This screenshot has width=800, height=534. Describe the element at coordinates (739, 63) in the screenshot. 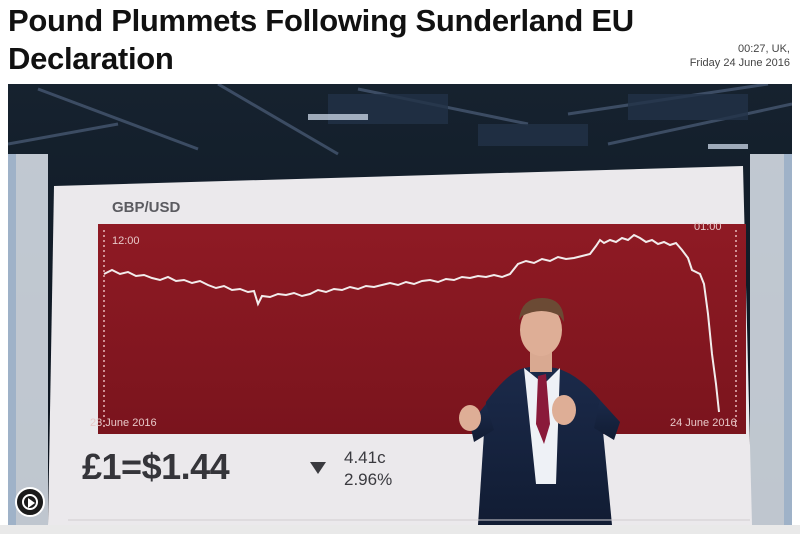

I see `date: Friday 24 June 2016` at that location.